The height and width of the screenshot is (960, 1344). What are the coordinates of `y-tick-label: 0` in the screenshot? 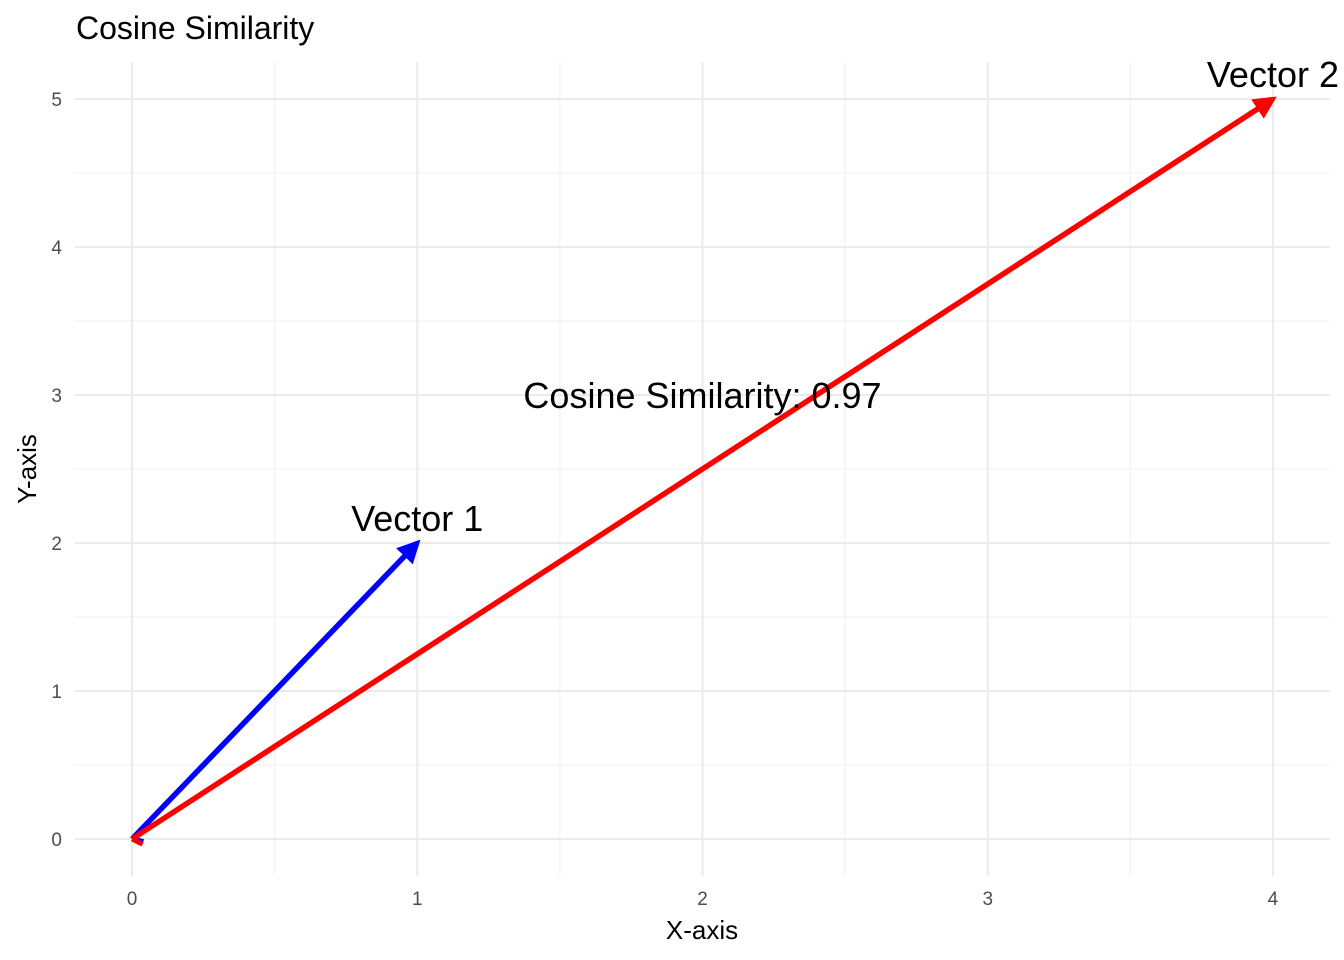 It's located at (56, 840).